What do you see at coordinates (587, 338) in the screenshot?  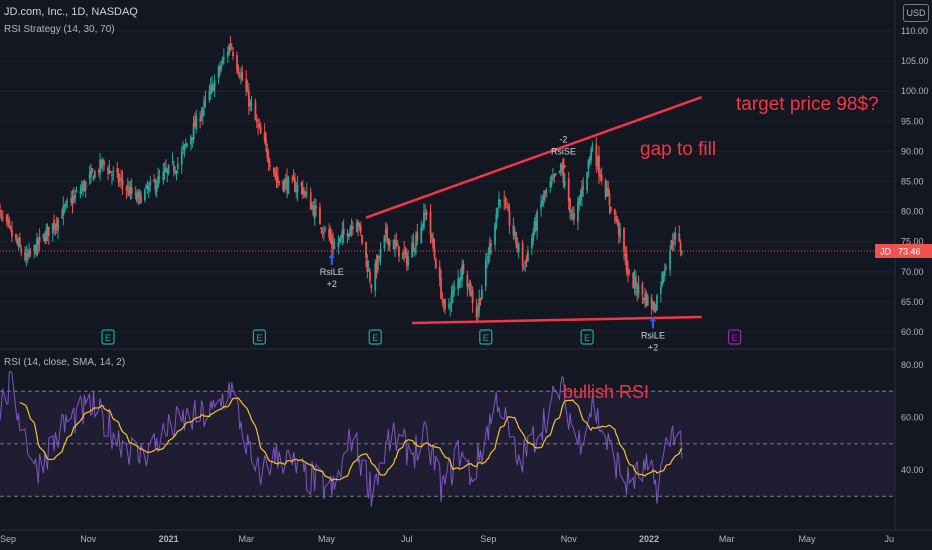 I see `earnings-letter: E` at bounding box center [587, 338].